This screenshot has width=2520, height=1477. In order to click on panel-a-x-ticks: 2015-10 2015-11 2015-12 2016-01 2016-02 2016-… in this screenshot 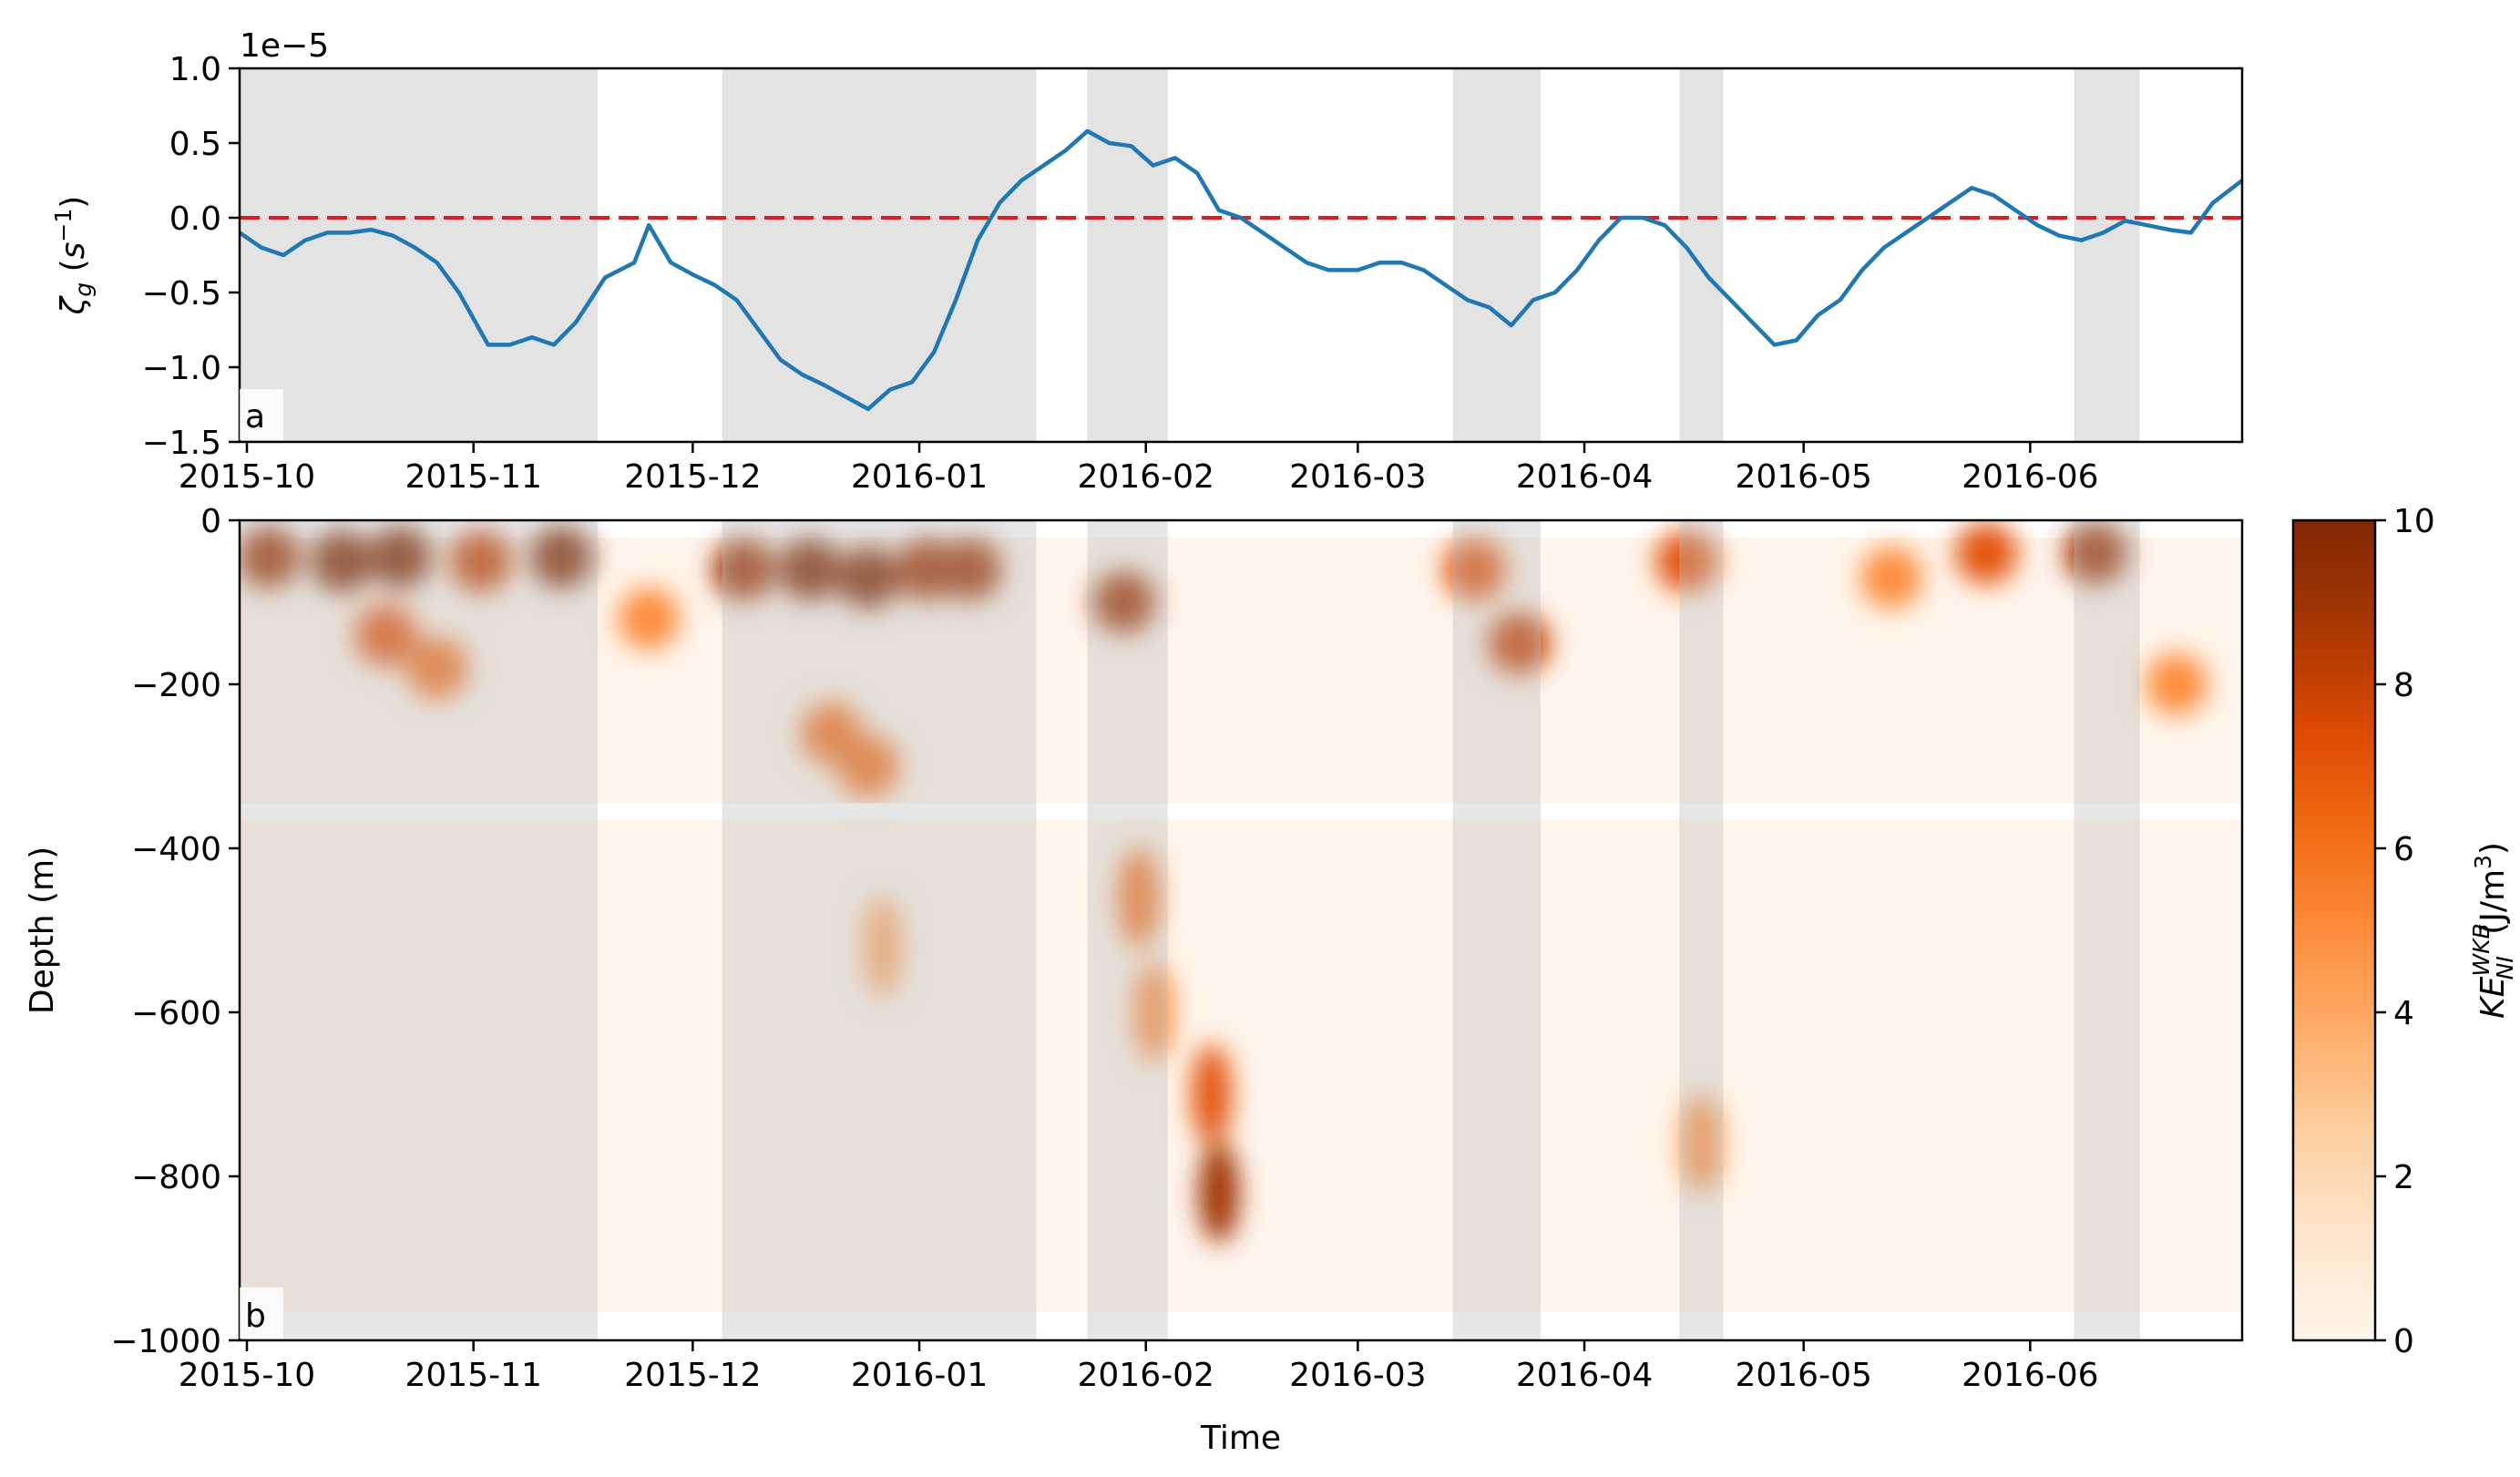, I will do `click(1139, 469)`.